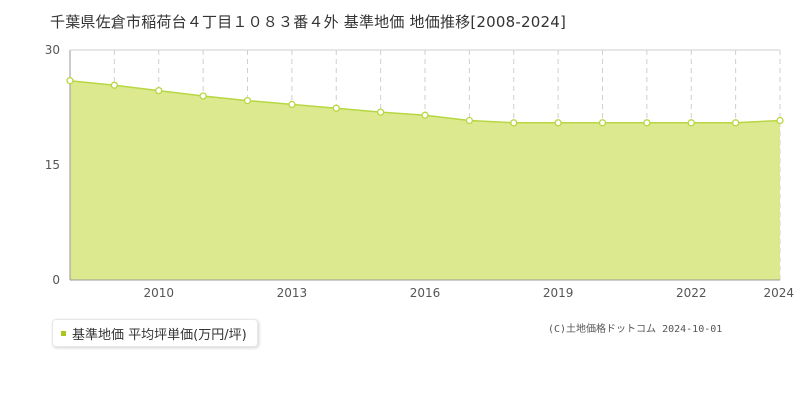 The height and width of the screenshot is (400, 800). Describe the element at coordinates (159, 90) in the screenshot. I see `data-point-2010` at that location.